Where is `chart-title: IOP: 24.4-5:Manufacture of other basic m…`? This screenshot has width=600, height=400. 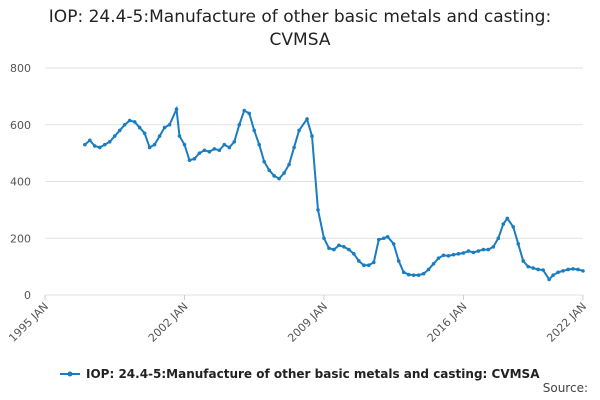 chart-title: IOP: 24.4-5:Manufacture of other basic m… is located at coordinates (300, 28).